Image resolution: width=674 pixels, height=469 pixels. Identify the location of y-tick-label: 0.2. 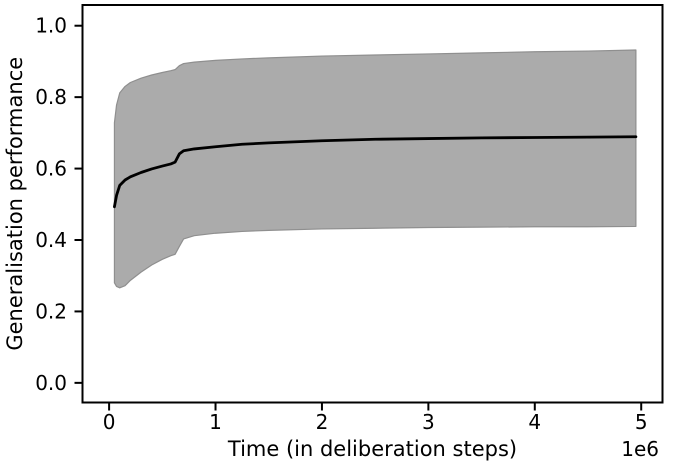
(51, 311).